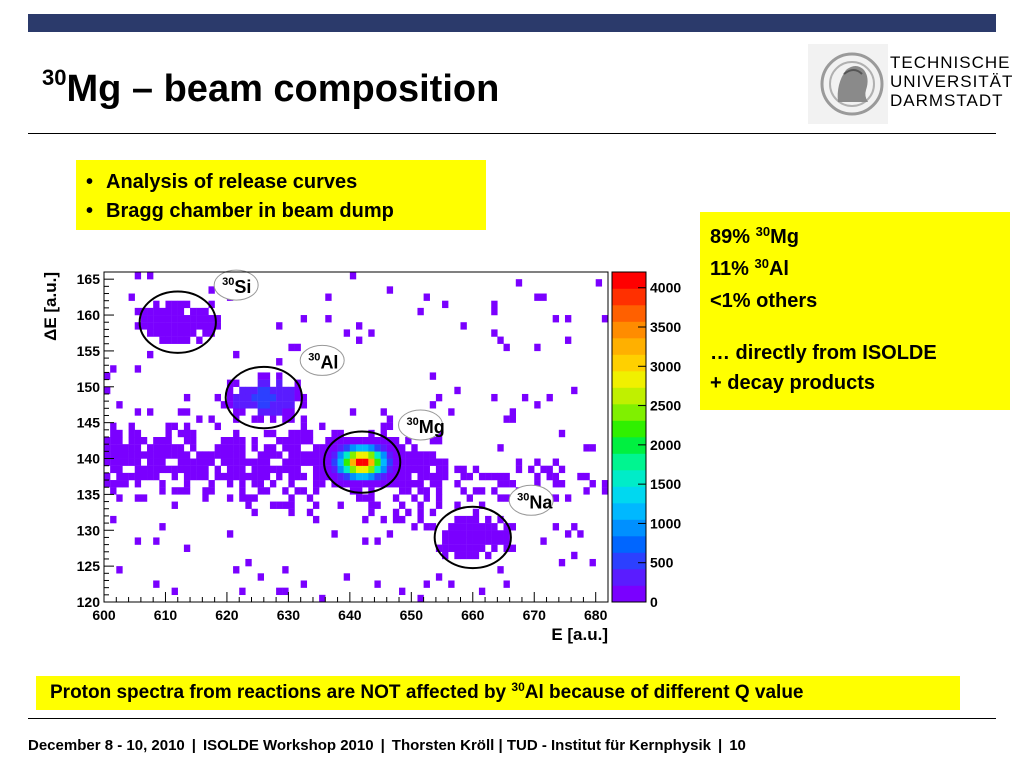  Describe the element at coordinates (106, 745) in the screenshot. I see `footer-date: December 8 - 10, 2010` at that location.